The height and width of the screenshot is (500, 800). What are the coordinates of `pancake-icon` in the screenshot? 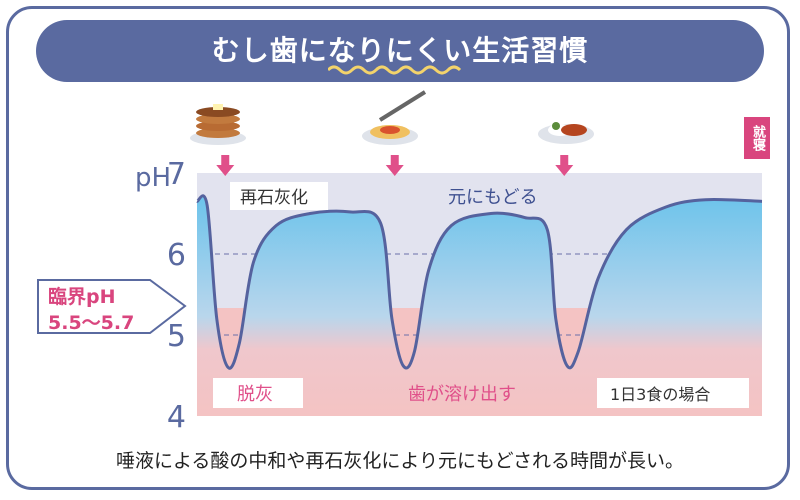 It's located at (218, 124).